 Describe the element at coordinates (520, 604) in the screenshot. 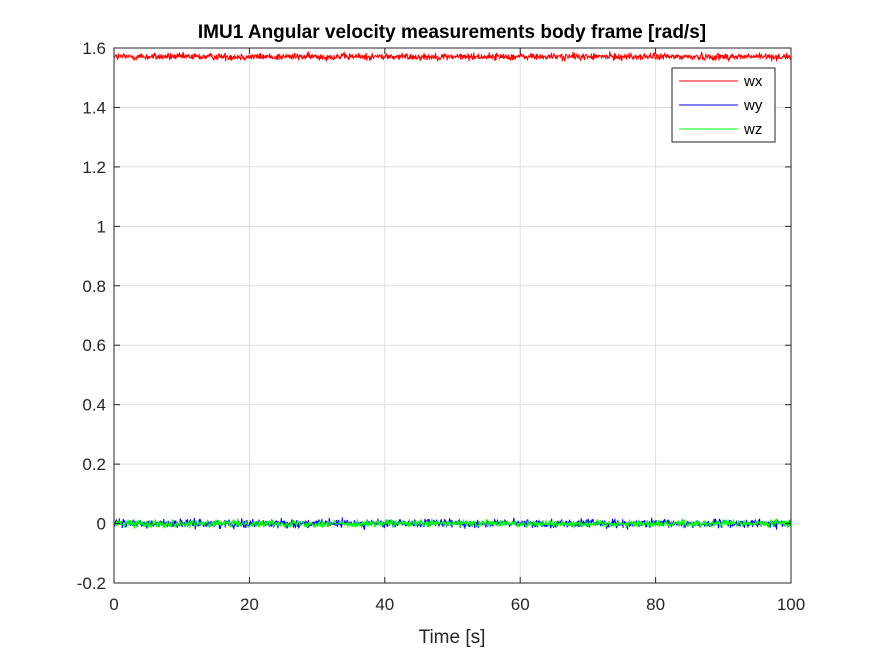

I see `x-tick-label: 60` at that location.